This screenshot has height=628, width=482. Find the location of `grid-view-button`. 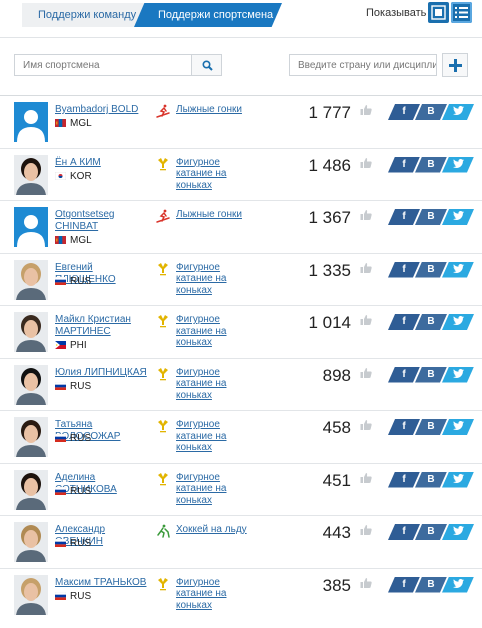

grid-view-button is located at coordinates (438, 12).